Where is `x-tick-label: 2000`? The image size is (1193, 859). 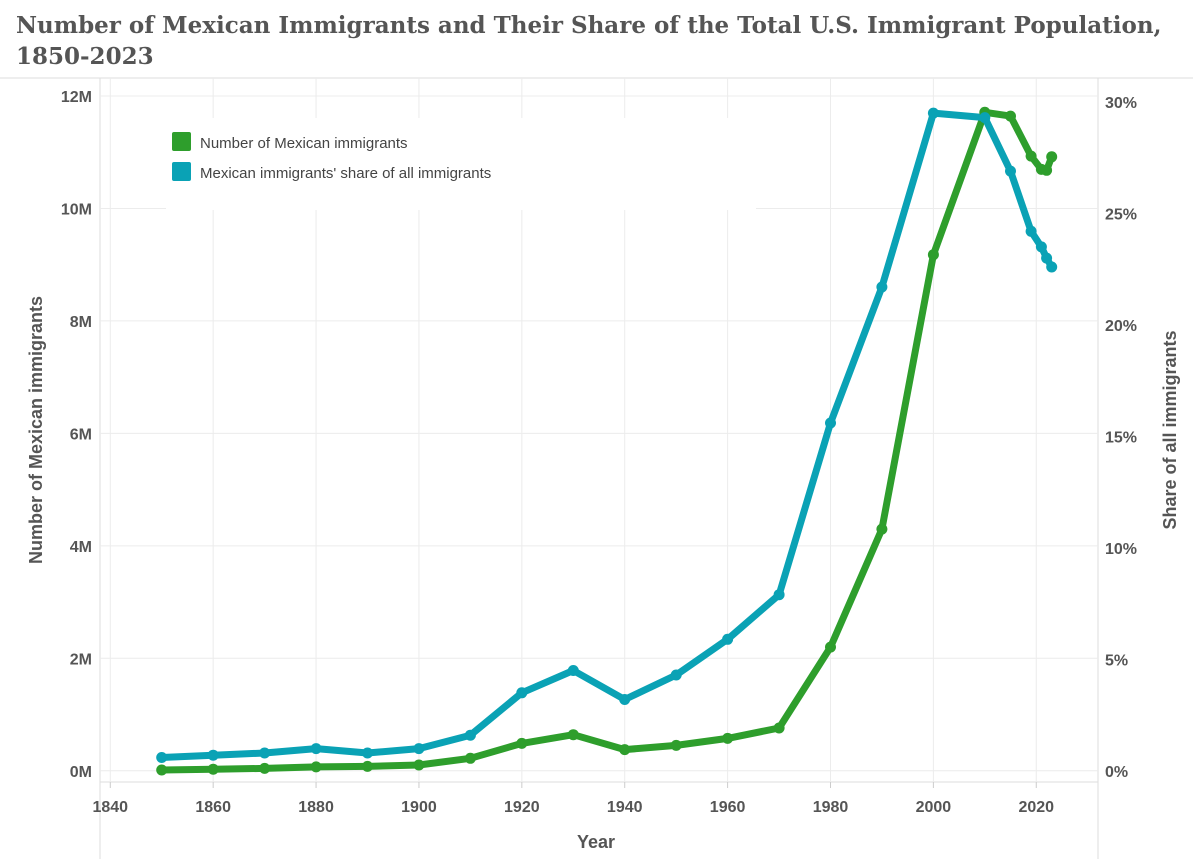
x-tick-label: 2000 is located at coordinates (934, 807).